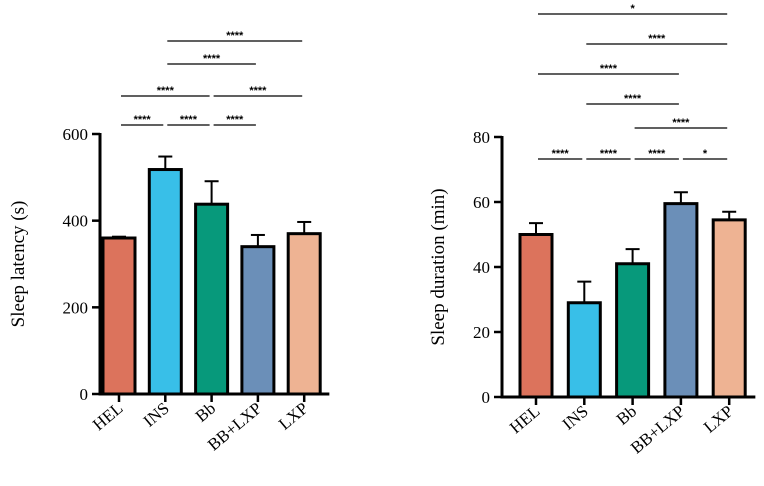  Describe the element at coordinates (76, 134) in the screenshot. I see `y-tick-label: 600` at that location.